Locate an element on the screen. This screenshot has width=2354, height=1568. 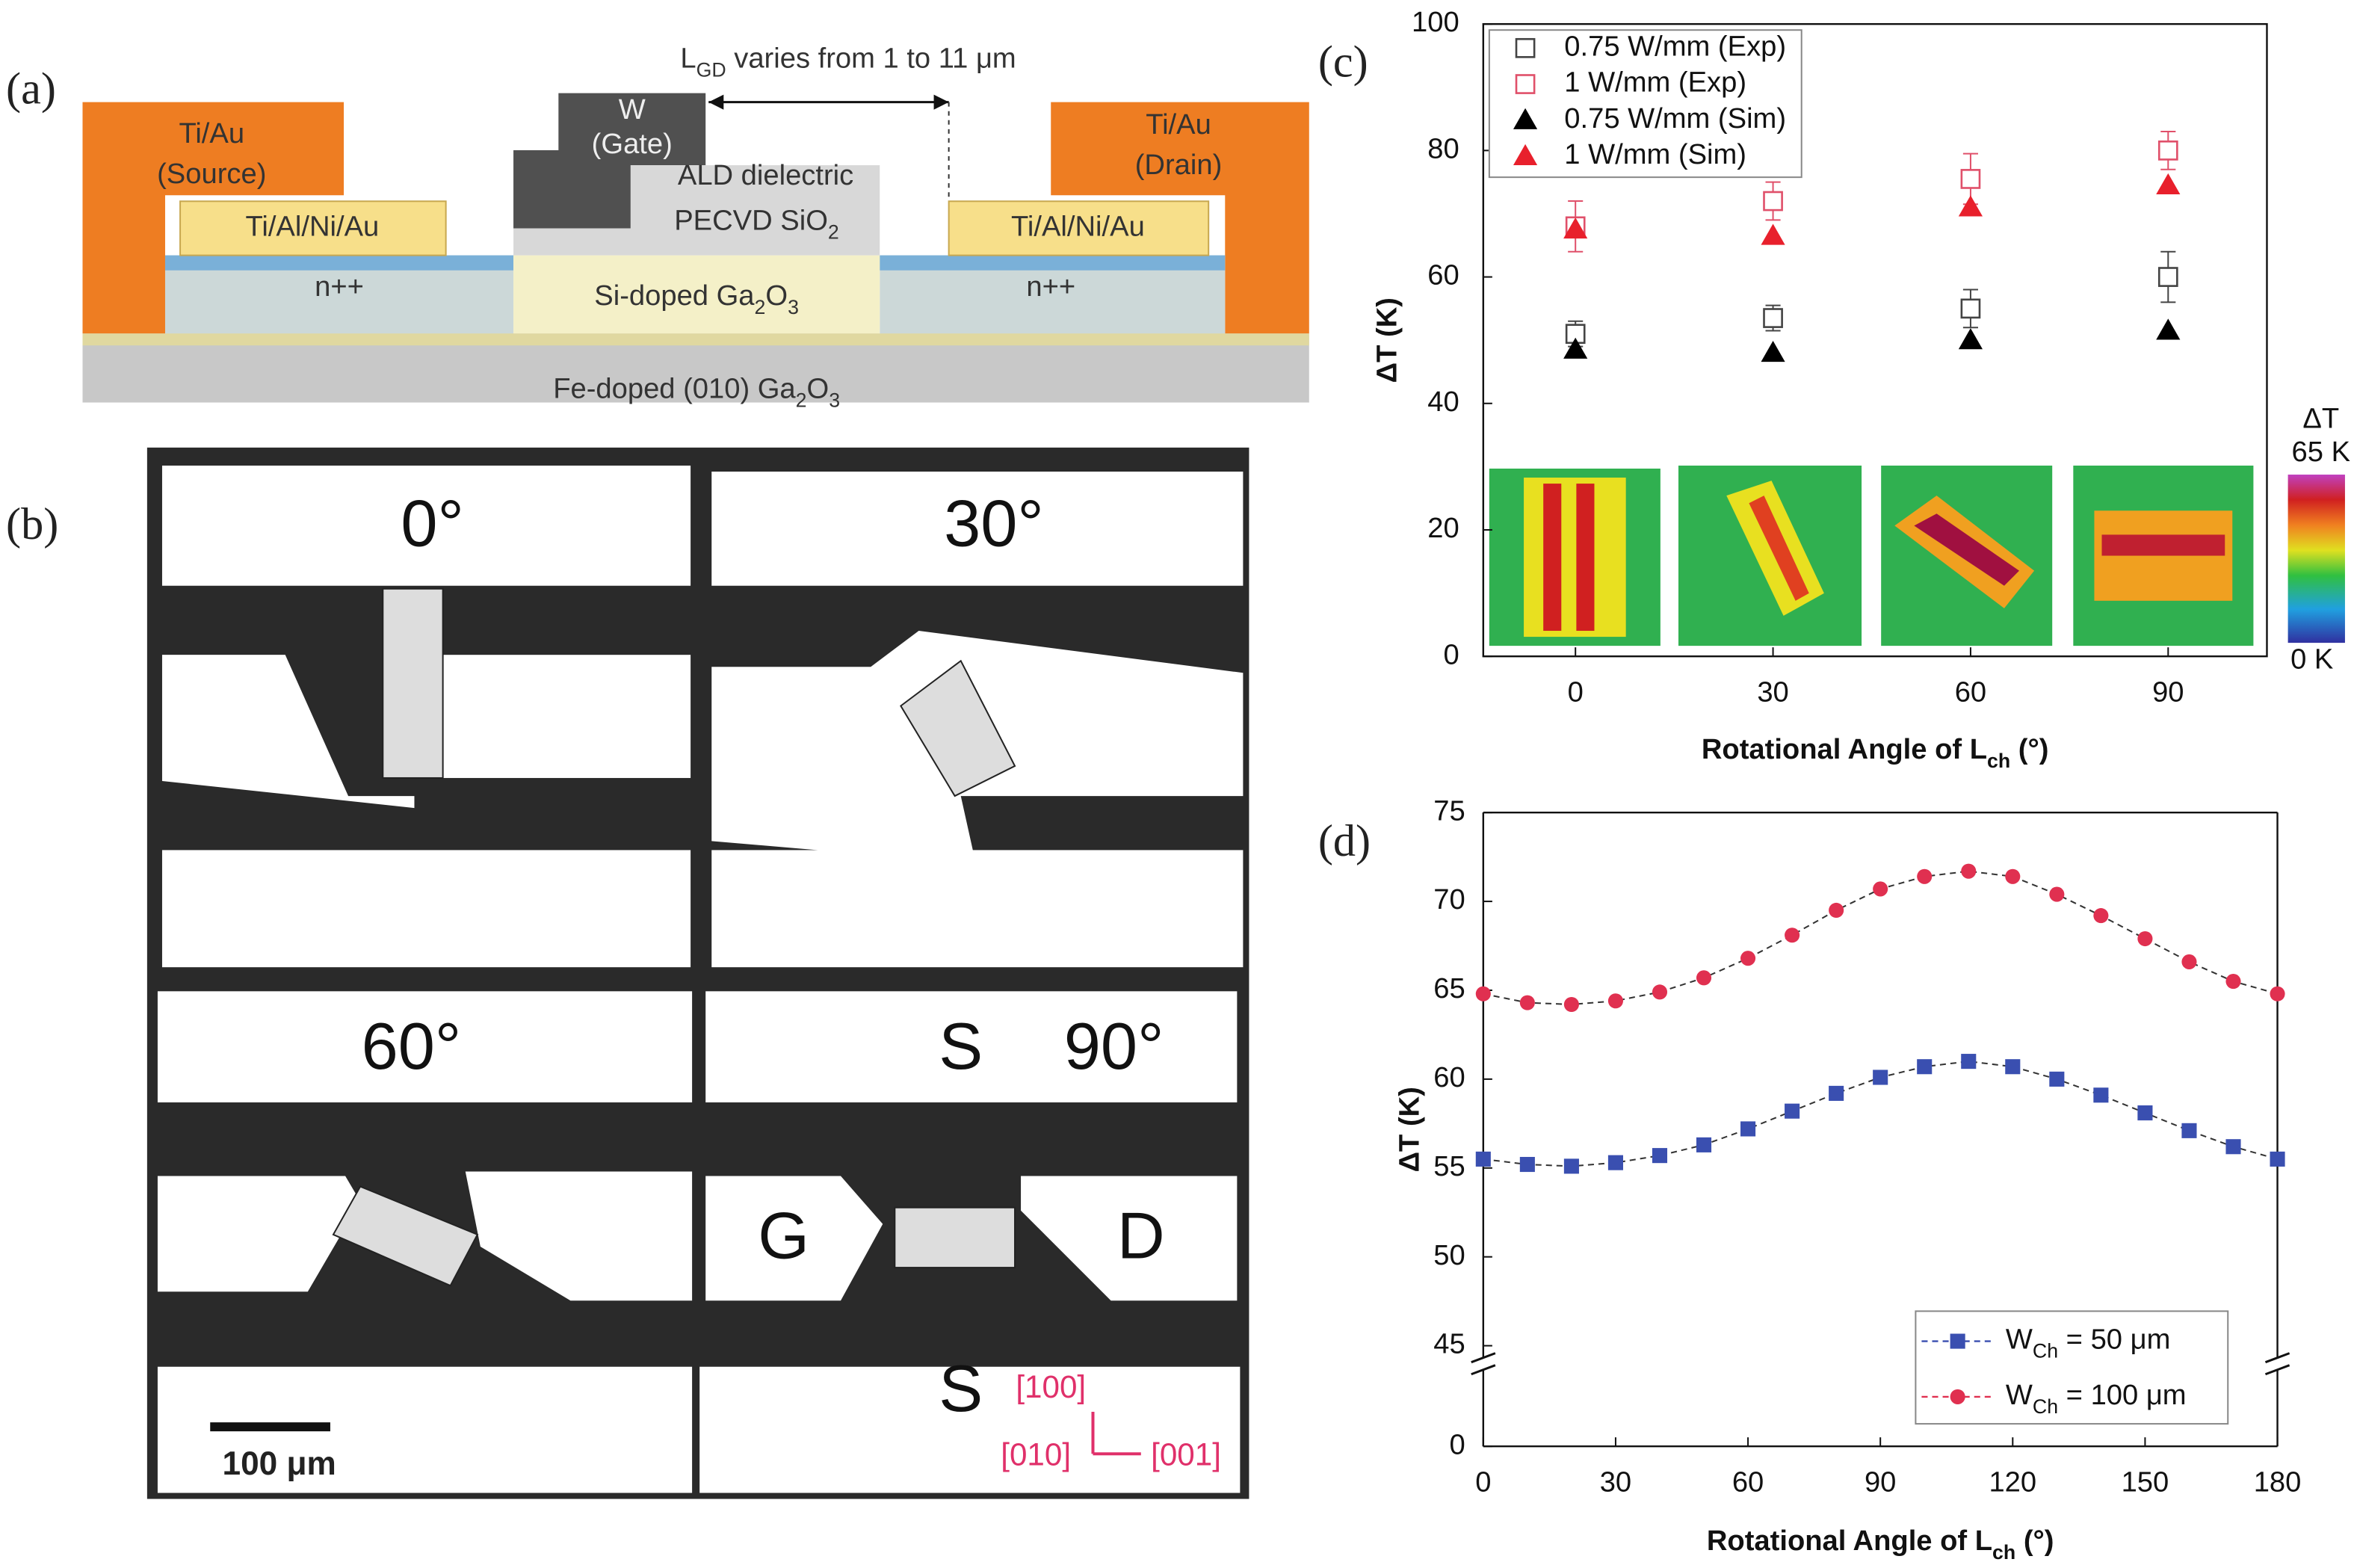
label: Fe-doped (010) Ga2O3 is located at coordinates (697, 392).